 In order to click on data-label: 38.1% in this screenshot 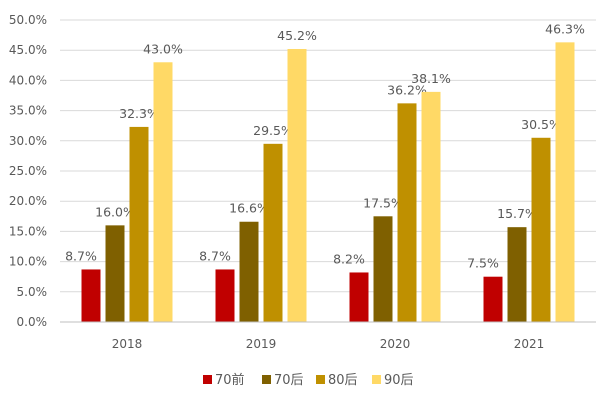, I will do `click(431, 78)`.